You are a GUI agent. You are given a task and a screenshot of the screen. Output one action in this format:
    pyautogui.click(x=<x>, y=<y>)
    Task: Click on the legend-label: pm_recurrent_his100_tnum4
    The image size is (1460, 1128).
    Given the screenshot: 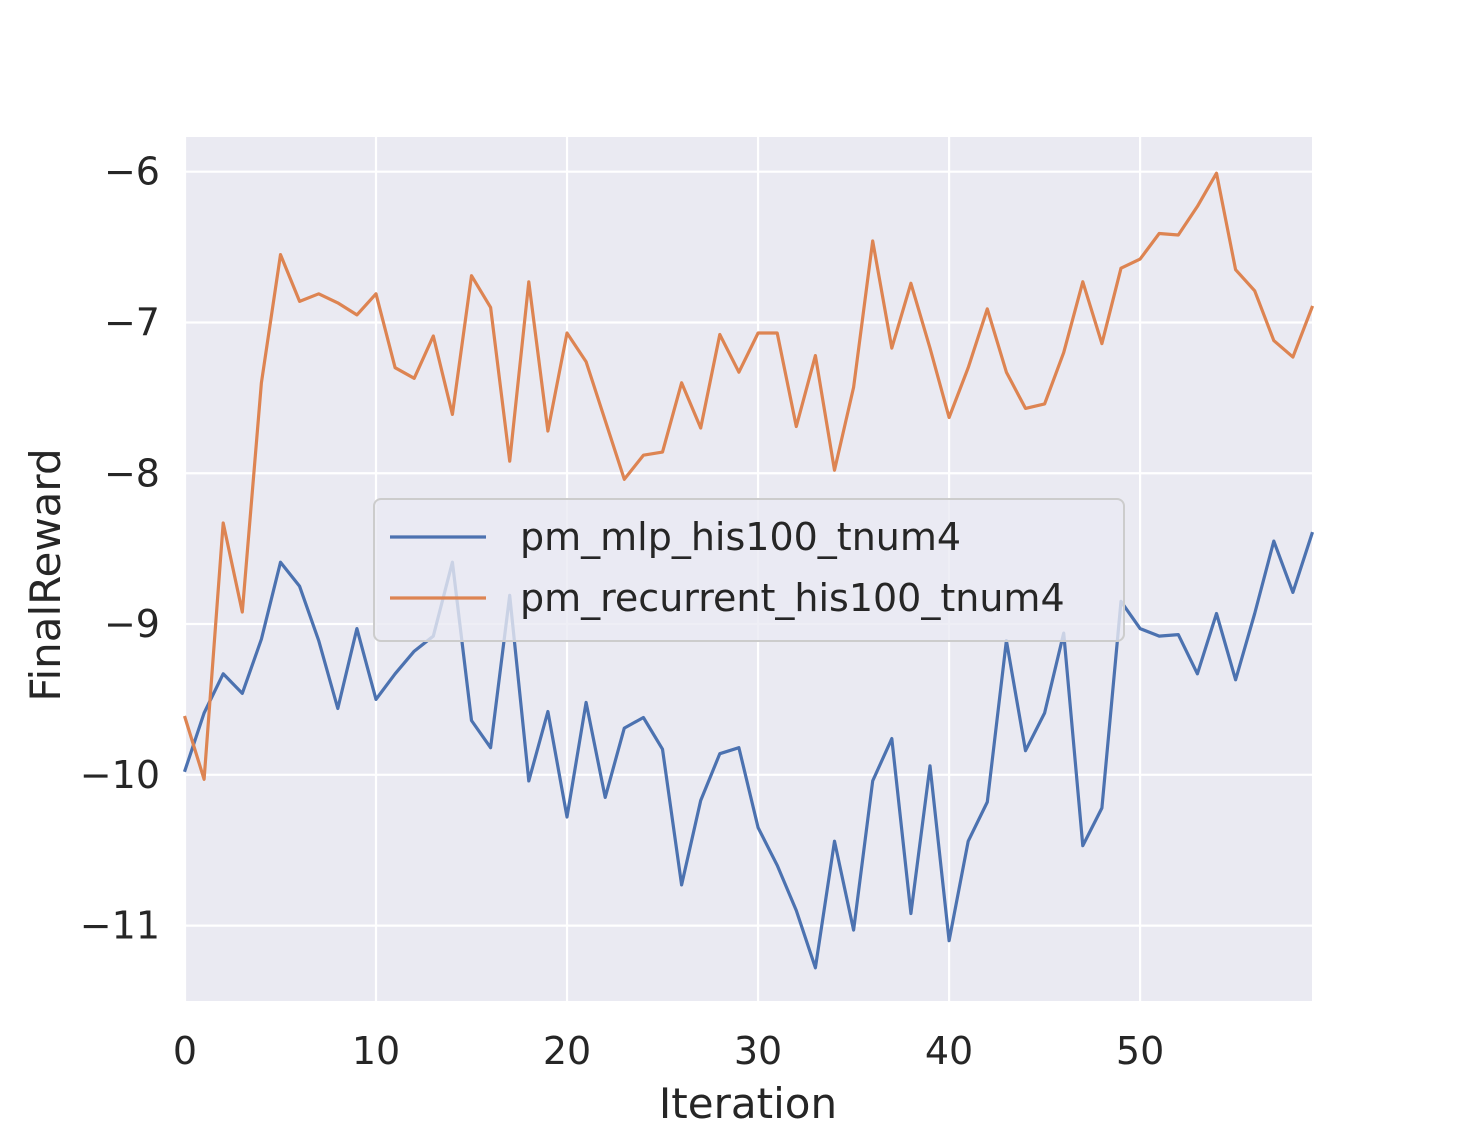 What is the action you would take?
    pyautogui.click(x=792, y=598)
    